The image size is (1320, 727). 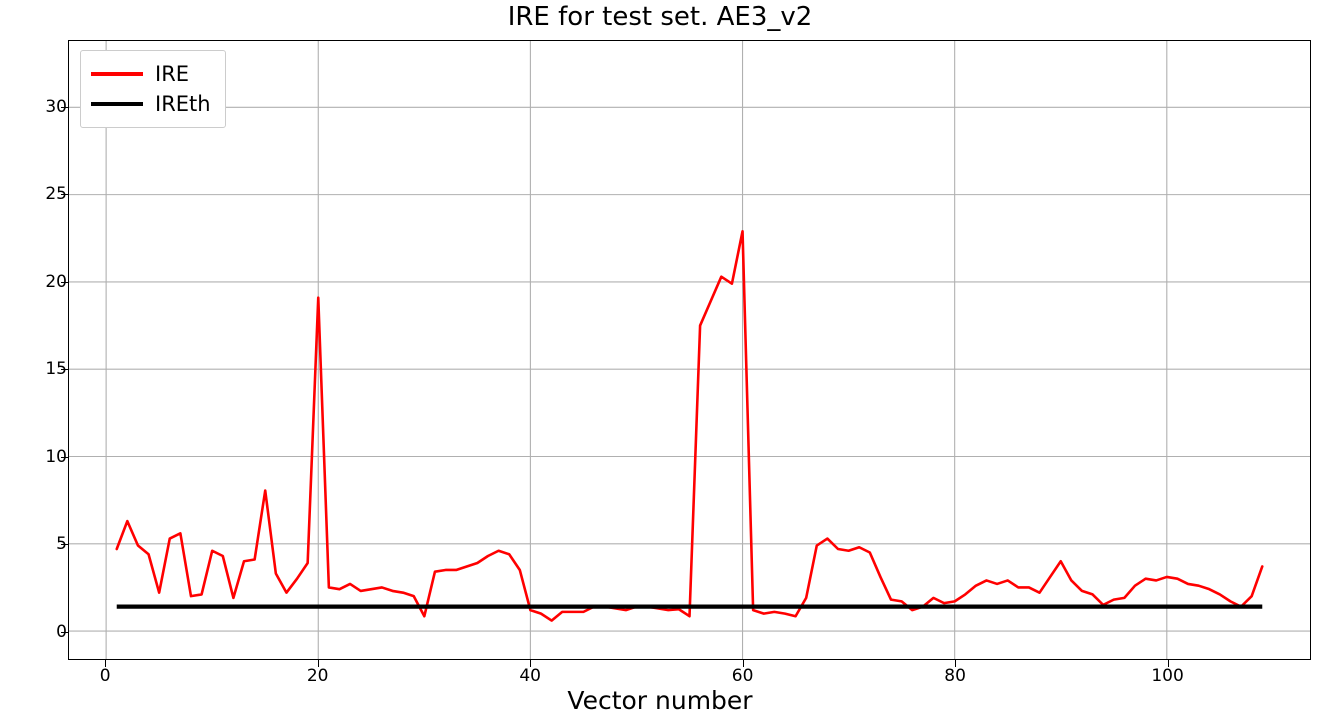 What do you see at coordinates (151, 104) in the screenshot?
I see `legend-item-ireth: IREth` at bounding box center [151, 104].